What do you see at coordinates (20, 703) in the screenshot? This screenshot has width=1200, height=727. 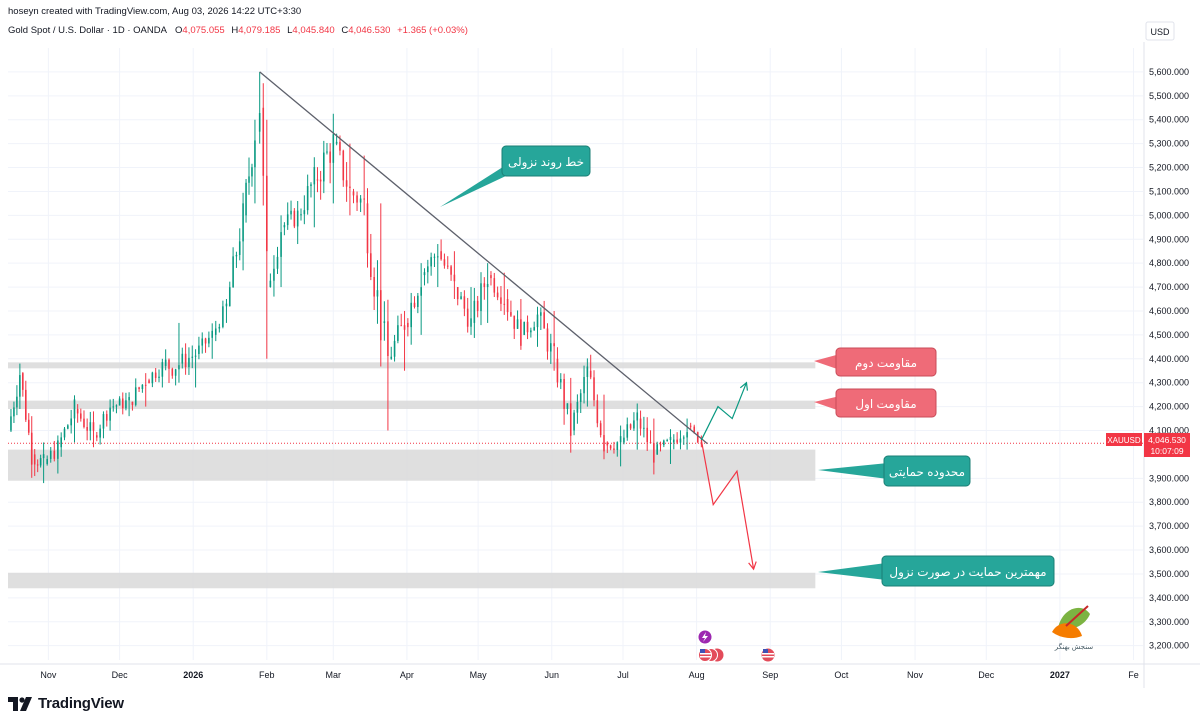 I see `tradingview-logo-icon` at bounding box center [20, 703].